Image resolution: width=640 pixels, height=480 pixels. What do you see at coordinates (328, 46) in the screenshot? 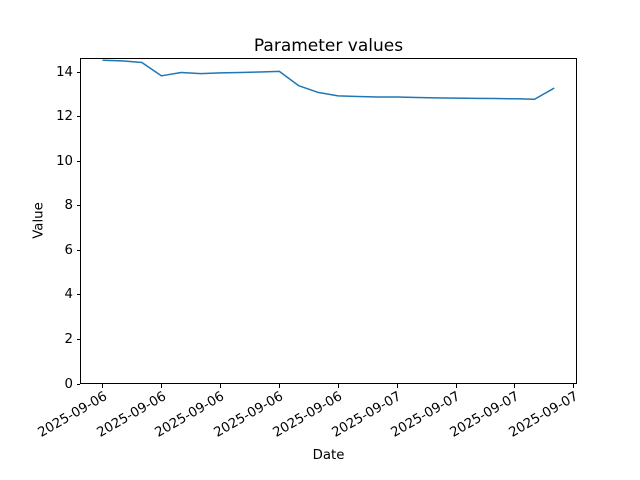
I see `chart-title: Parameter values` at bounding box center [328, 46].